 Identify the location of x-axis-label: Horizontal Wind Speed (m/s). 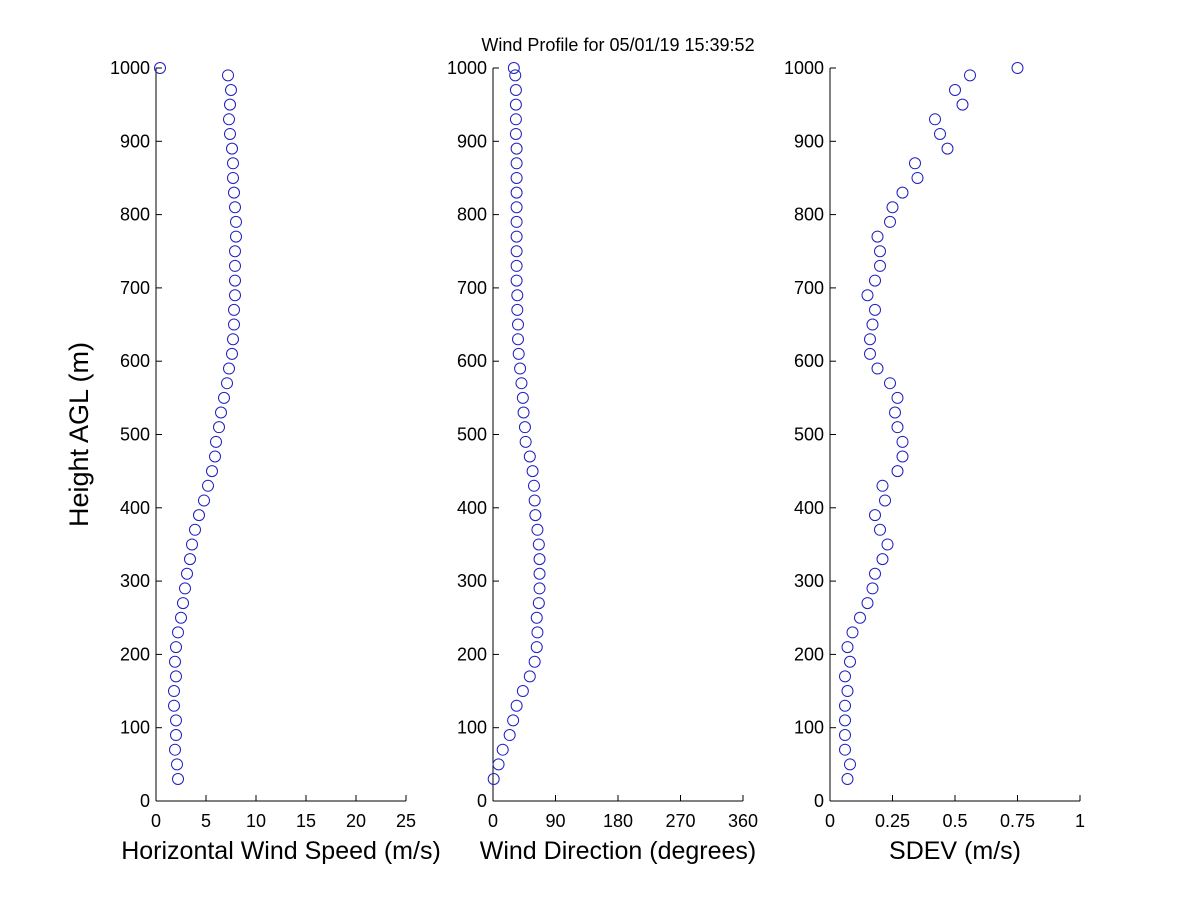
(281, 851).